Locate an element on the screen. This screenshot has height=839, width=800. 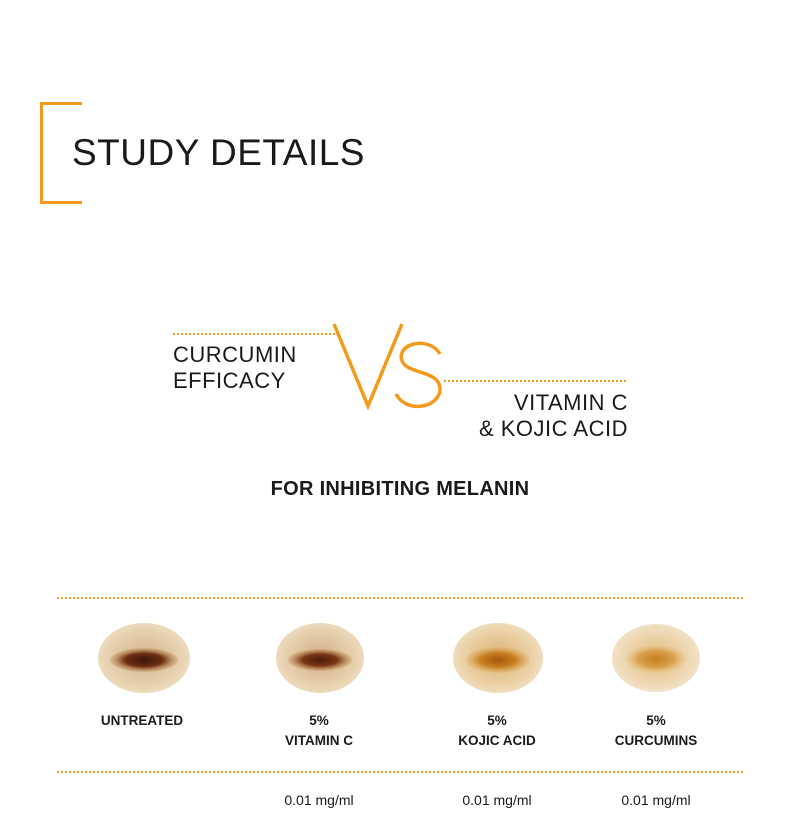
page-title: STUDY DETAILS is located at coordinates (218, 152).